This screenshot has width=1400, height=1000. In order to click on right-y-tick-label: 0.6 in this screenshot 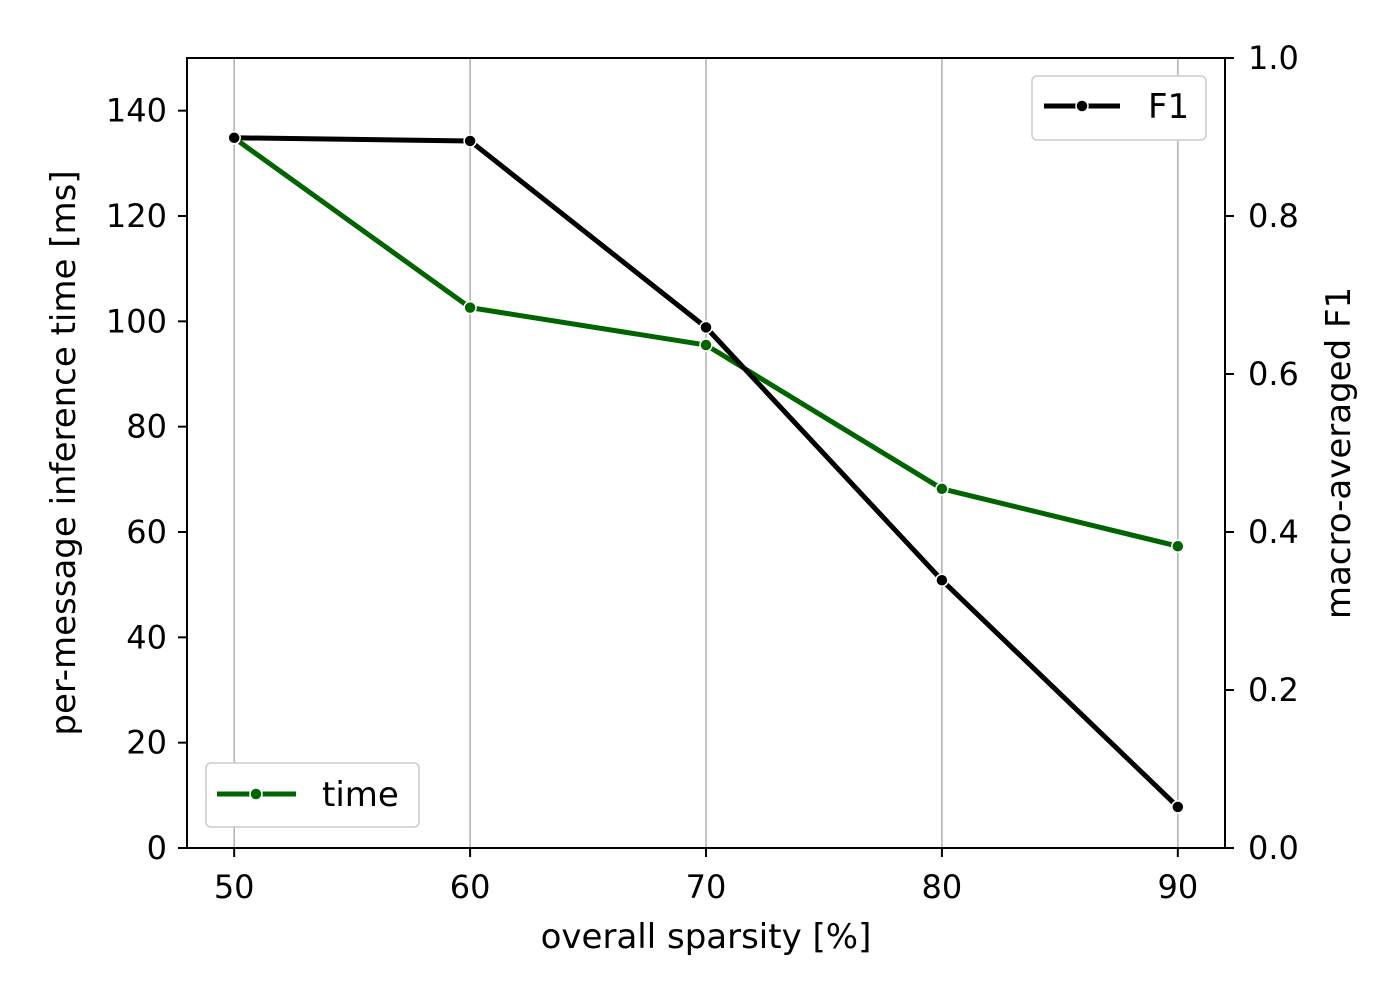, I will do `click(1273, 374)`.